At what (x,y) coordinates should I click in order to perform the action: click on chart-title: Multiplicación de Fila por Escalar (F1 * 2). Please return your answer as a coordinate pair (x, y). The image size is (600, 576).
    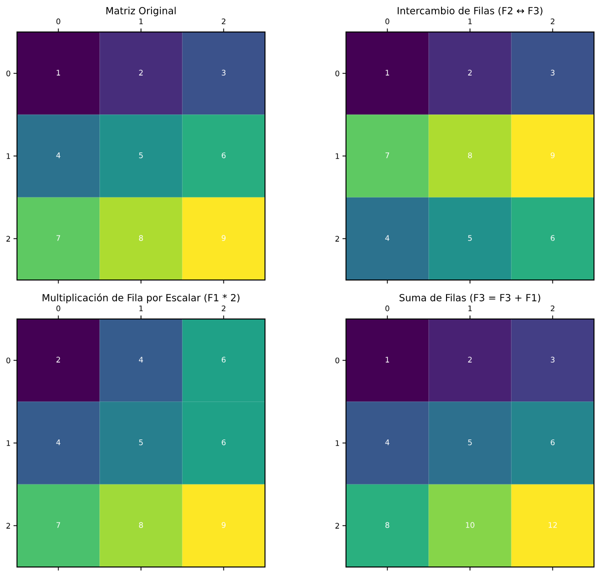
    Looking at the image, I should click on (141, 298).